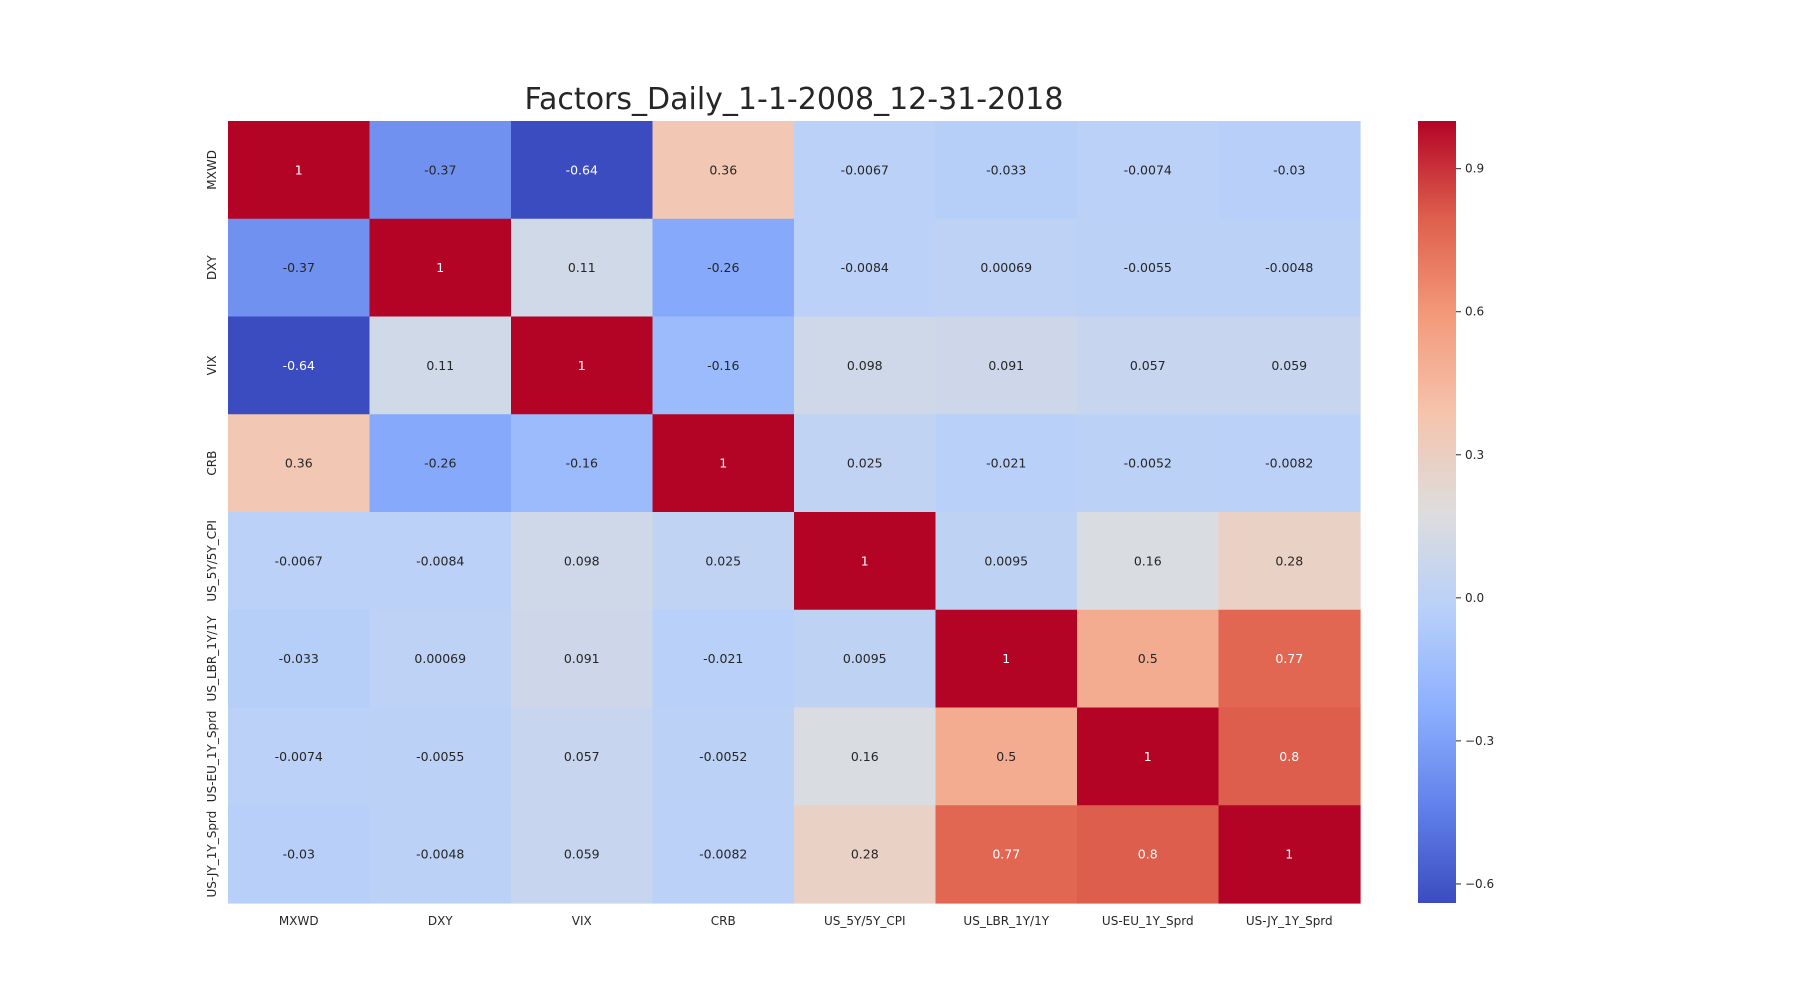 The height and width of the screenshot is (1000, 1800). Describe the element at coordinates (1474, 455) in the screenshot. I see `colorbar-tick-label: 0.3` at that location.